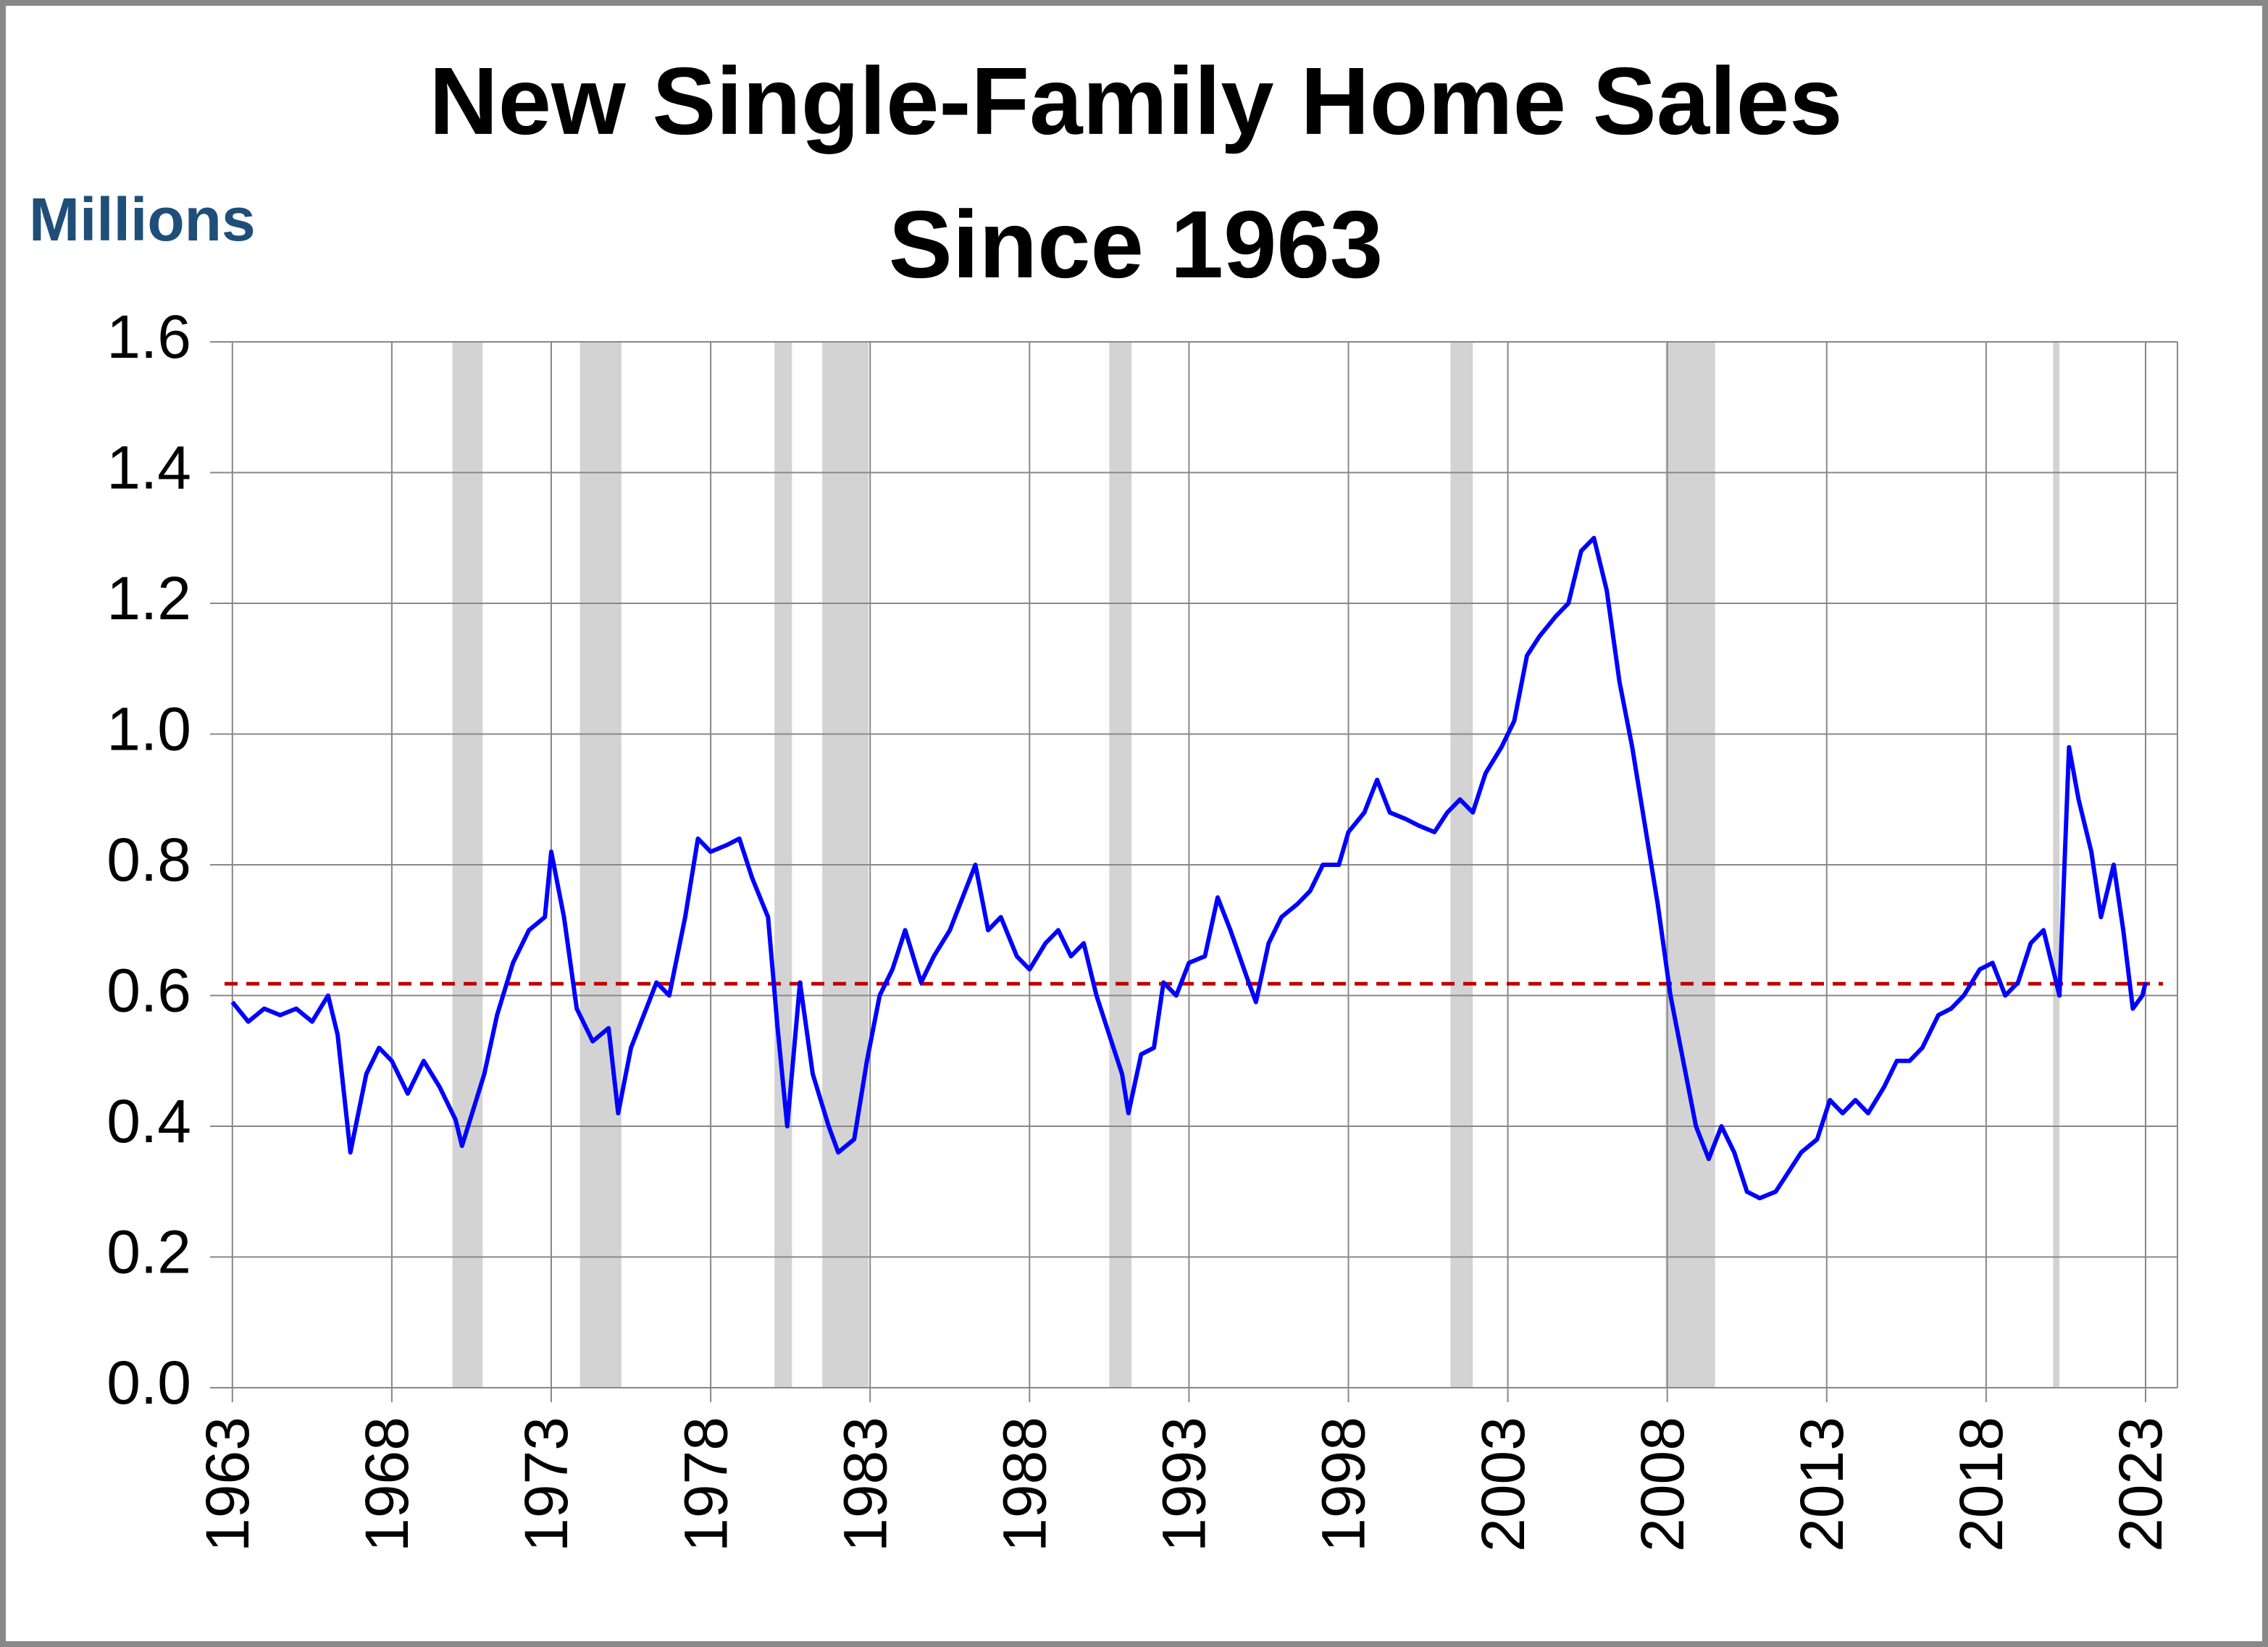  I want to click on x-tick-label: 1993, so click(1184, 1485).